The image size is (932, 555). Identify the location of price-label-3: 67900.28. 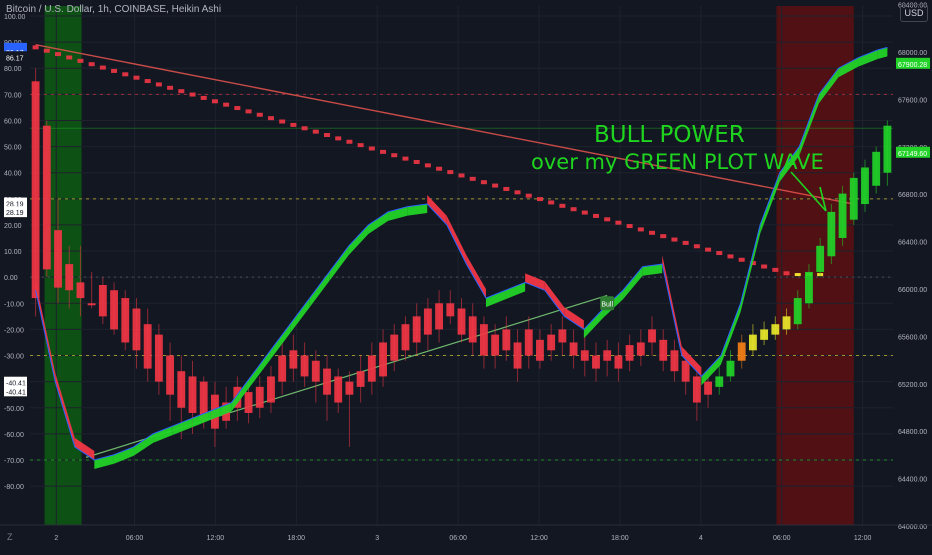
(912, 65).